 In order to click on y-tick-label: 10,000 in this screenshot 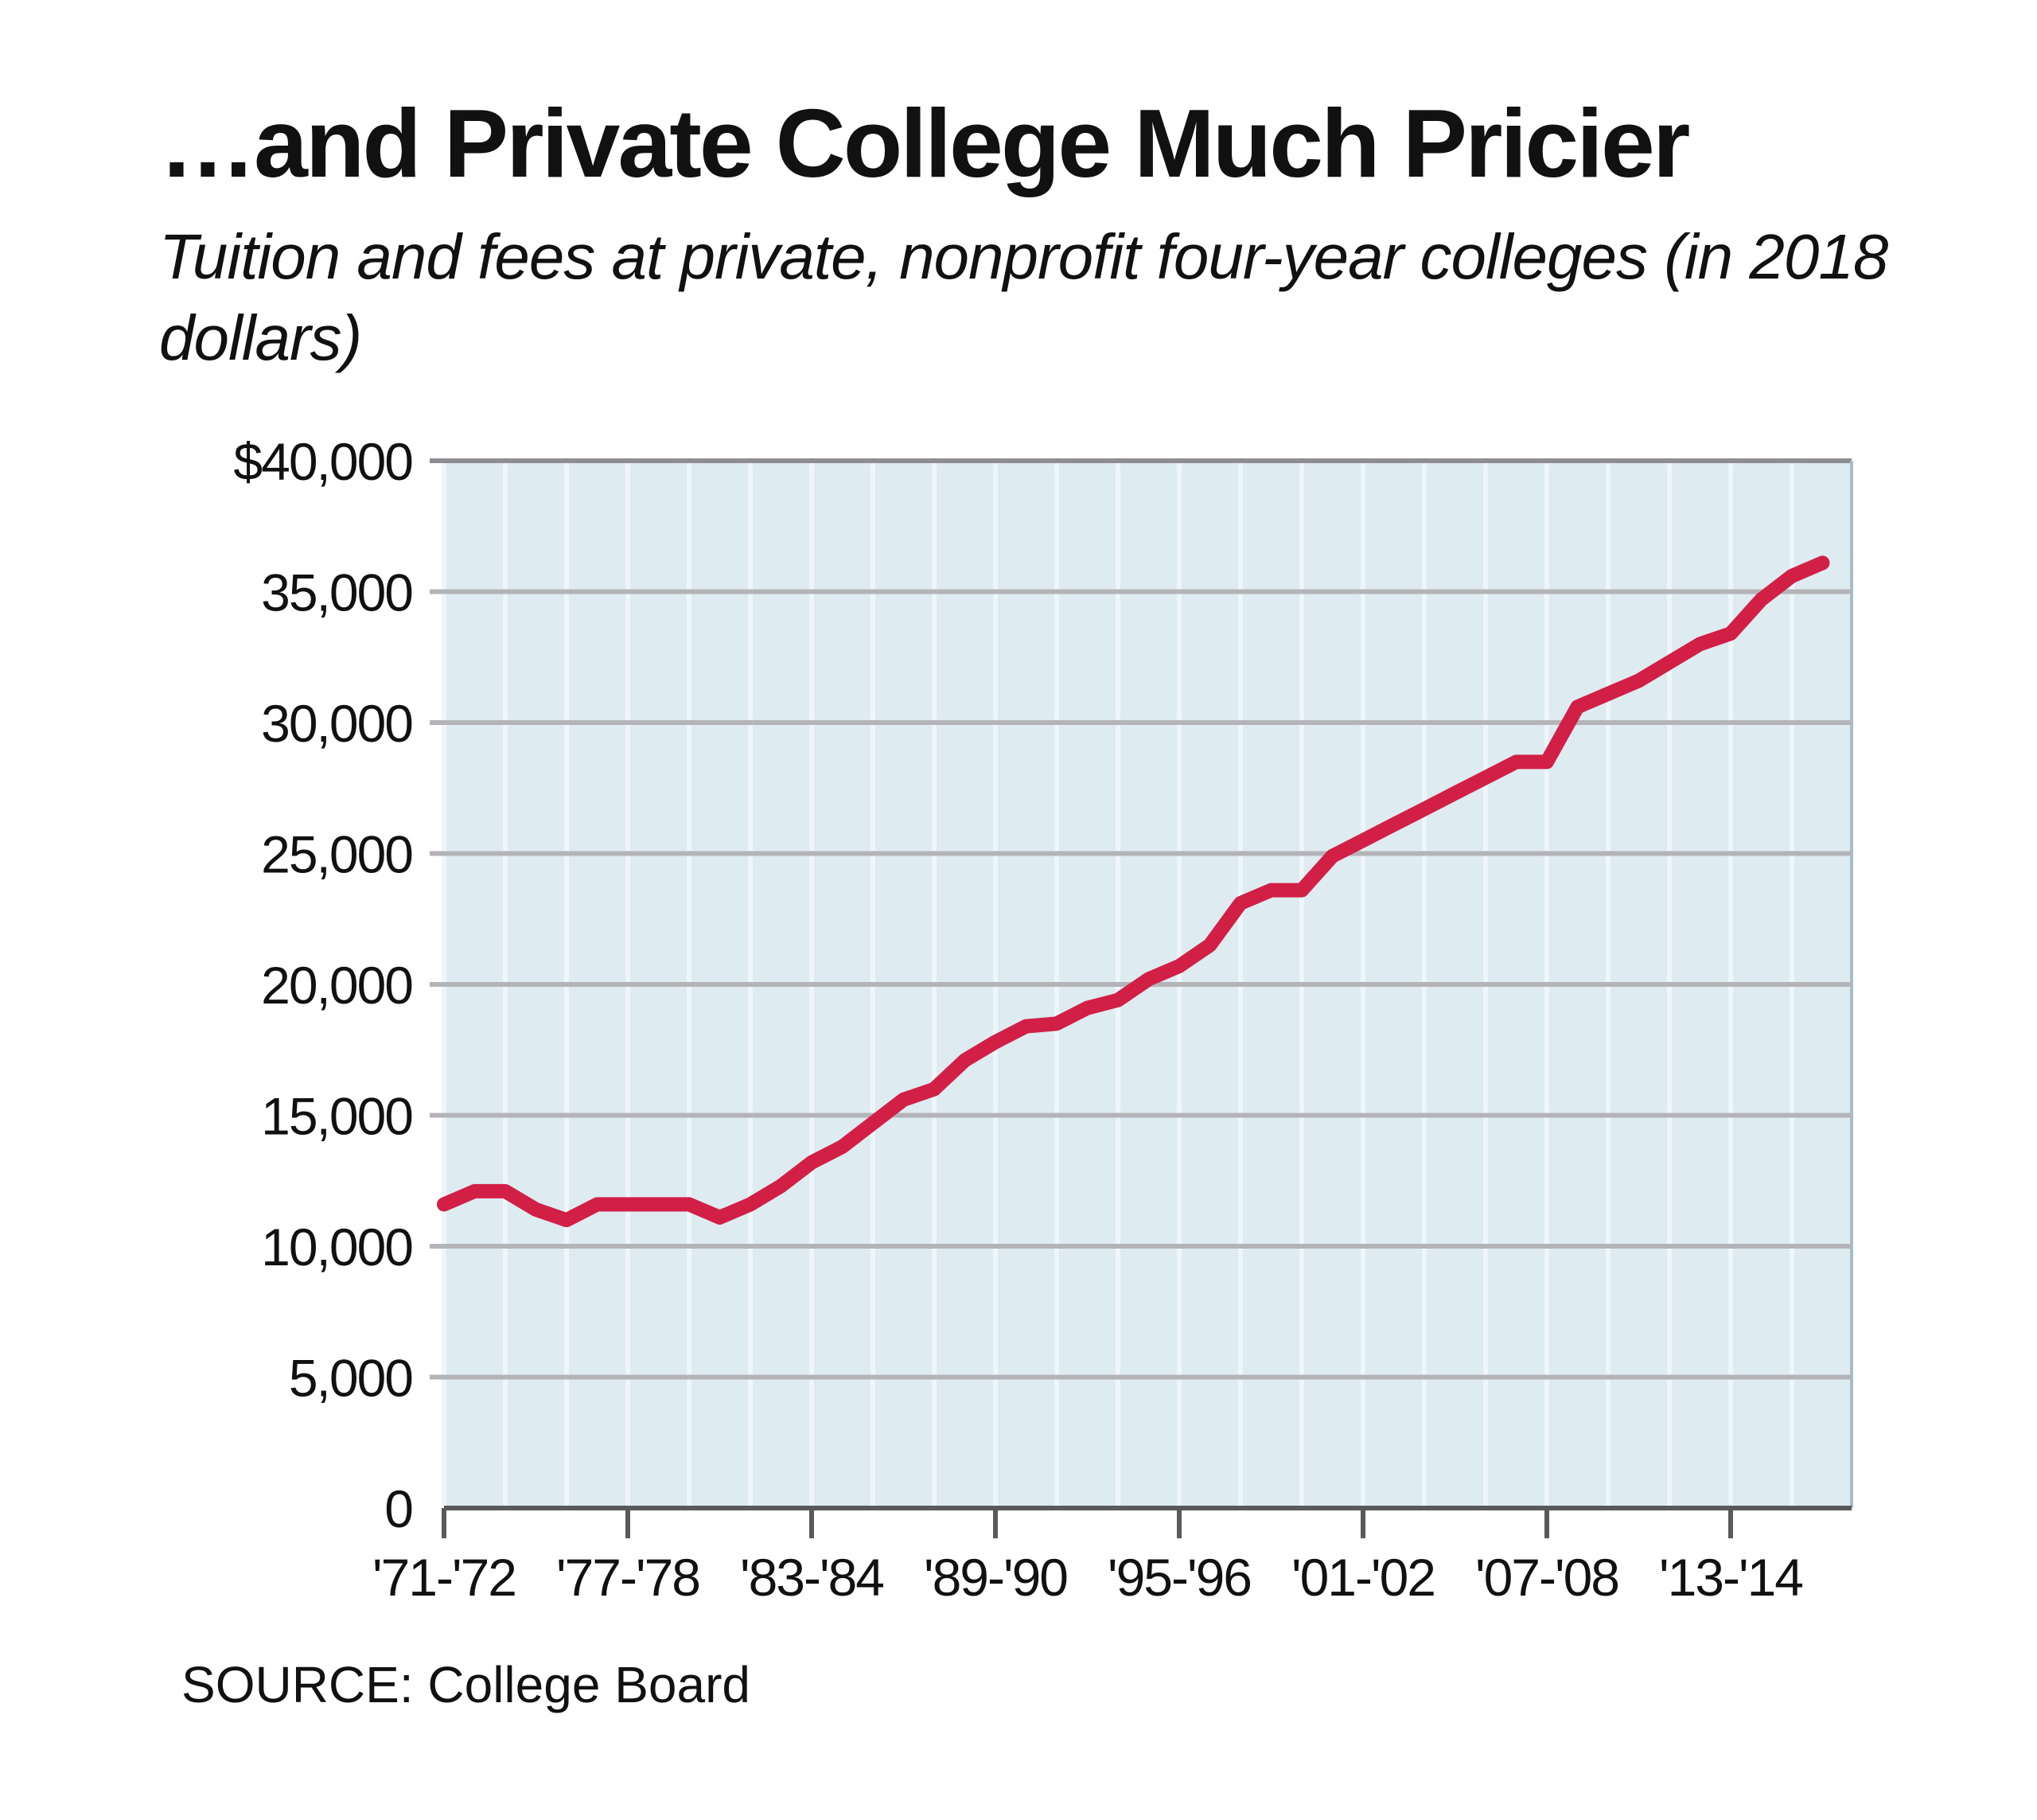, I will do `click(336, 1247)`.